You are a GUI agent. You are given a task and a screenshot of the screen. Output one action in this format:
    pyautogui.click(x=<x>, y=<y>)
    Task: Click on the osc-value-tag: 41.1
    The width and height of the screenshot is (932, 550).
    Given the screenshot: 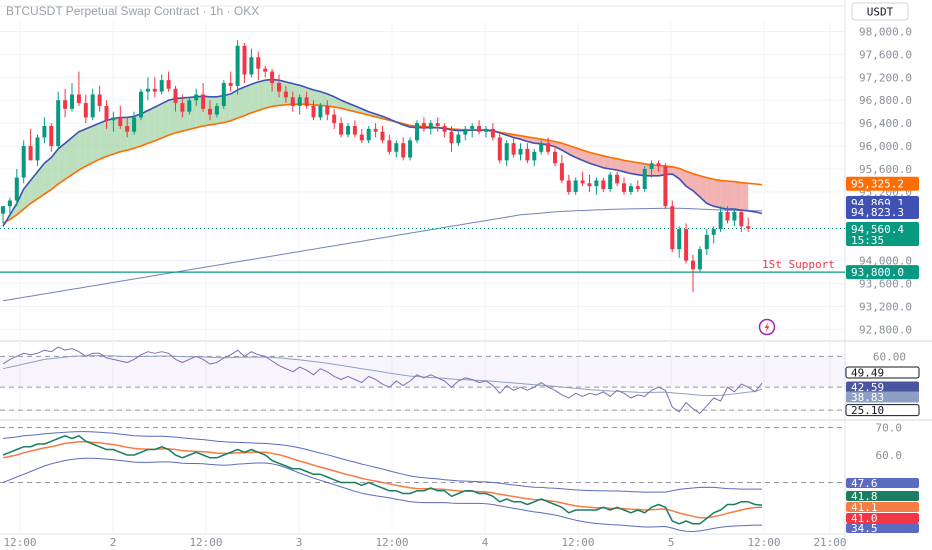 What is the action you would take?
    pyautogui.click(x=882, y=507)
    